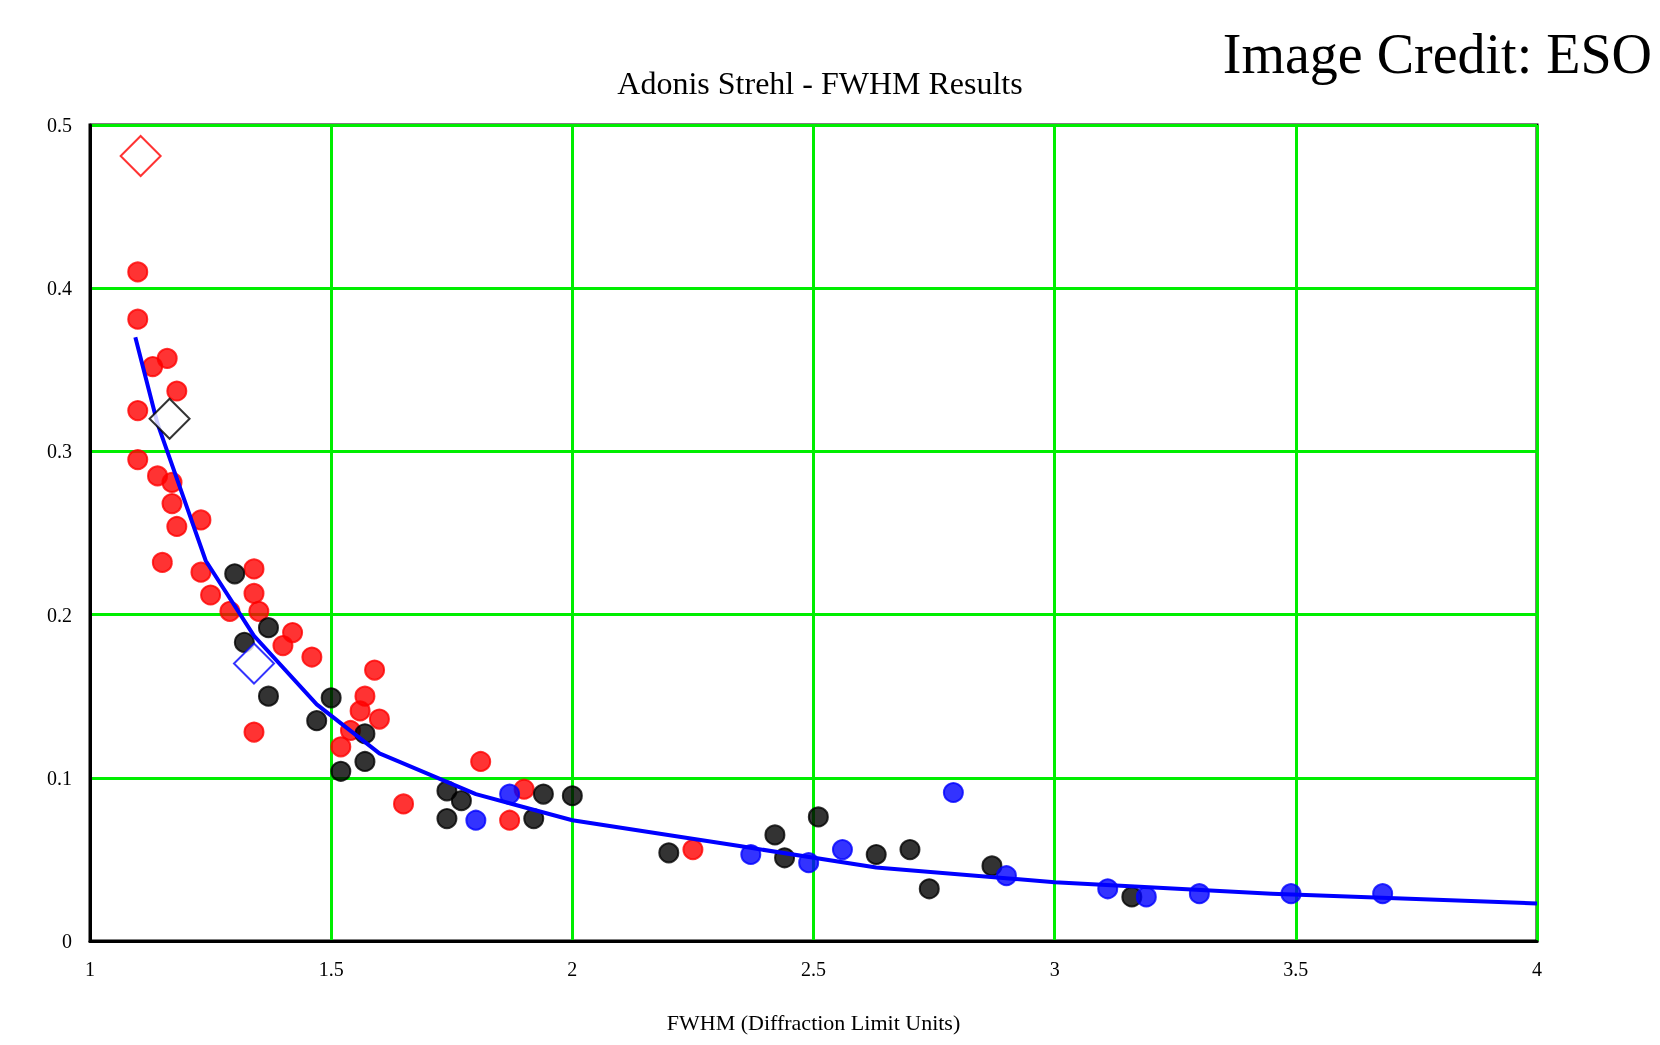 The height and width of the screenshot is (1045, 1660). I want to click on x-tick-label: 3.5, so click(1296, 969).